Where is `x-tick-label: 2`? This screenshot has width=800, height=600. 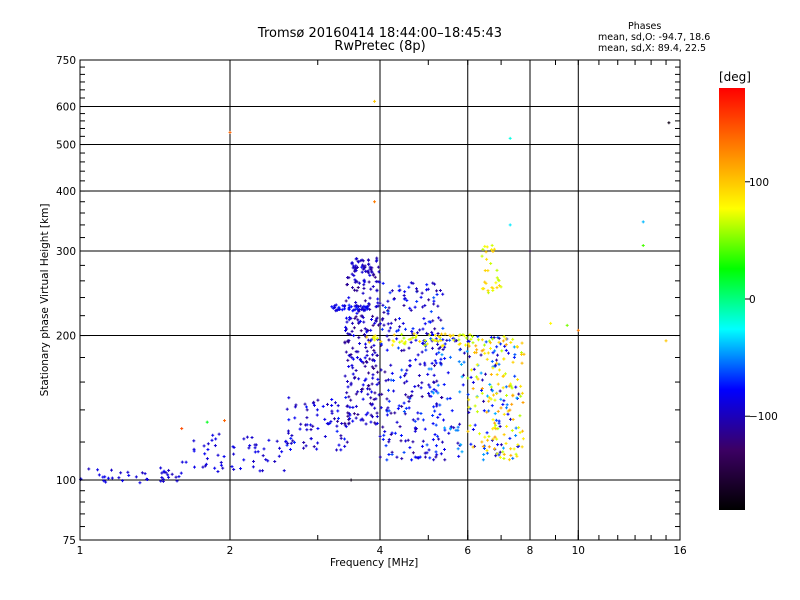
x-tick-label: 2 is located at coordinates (230, 551).